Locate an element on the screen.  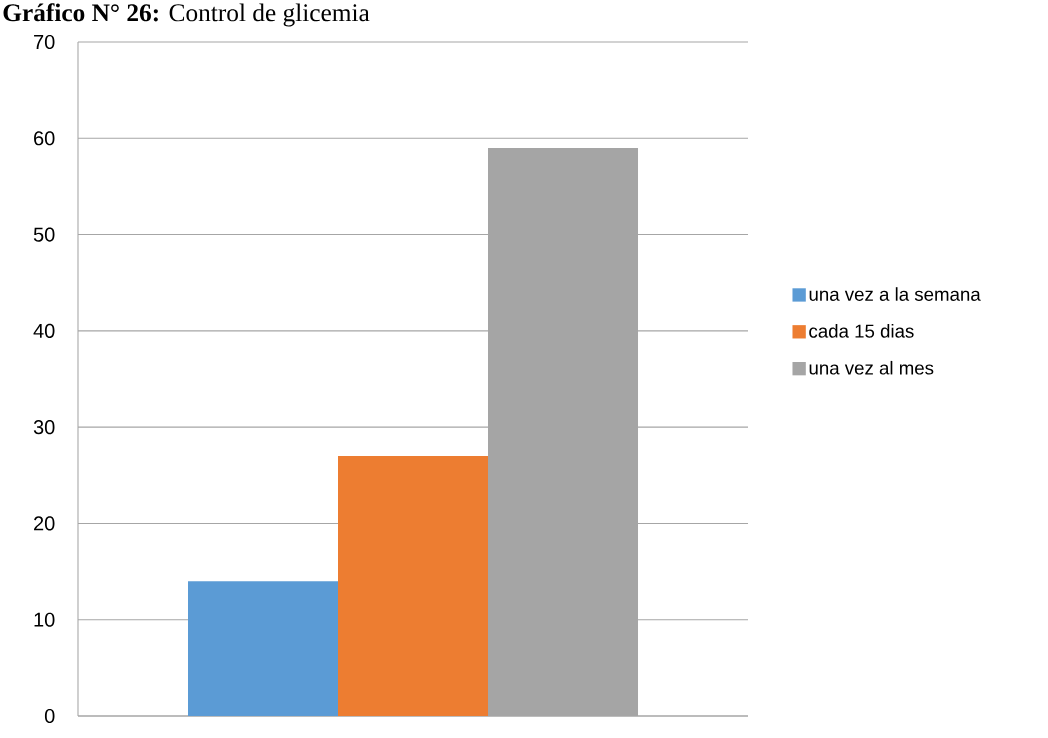
y-tick-label: 70 is located at coordinates (44, 42).